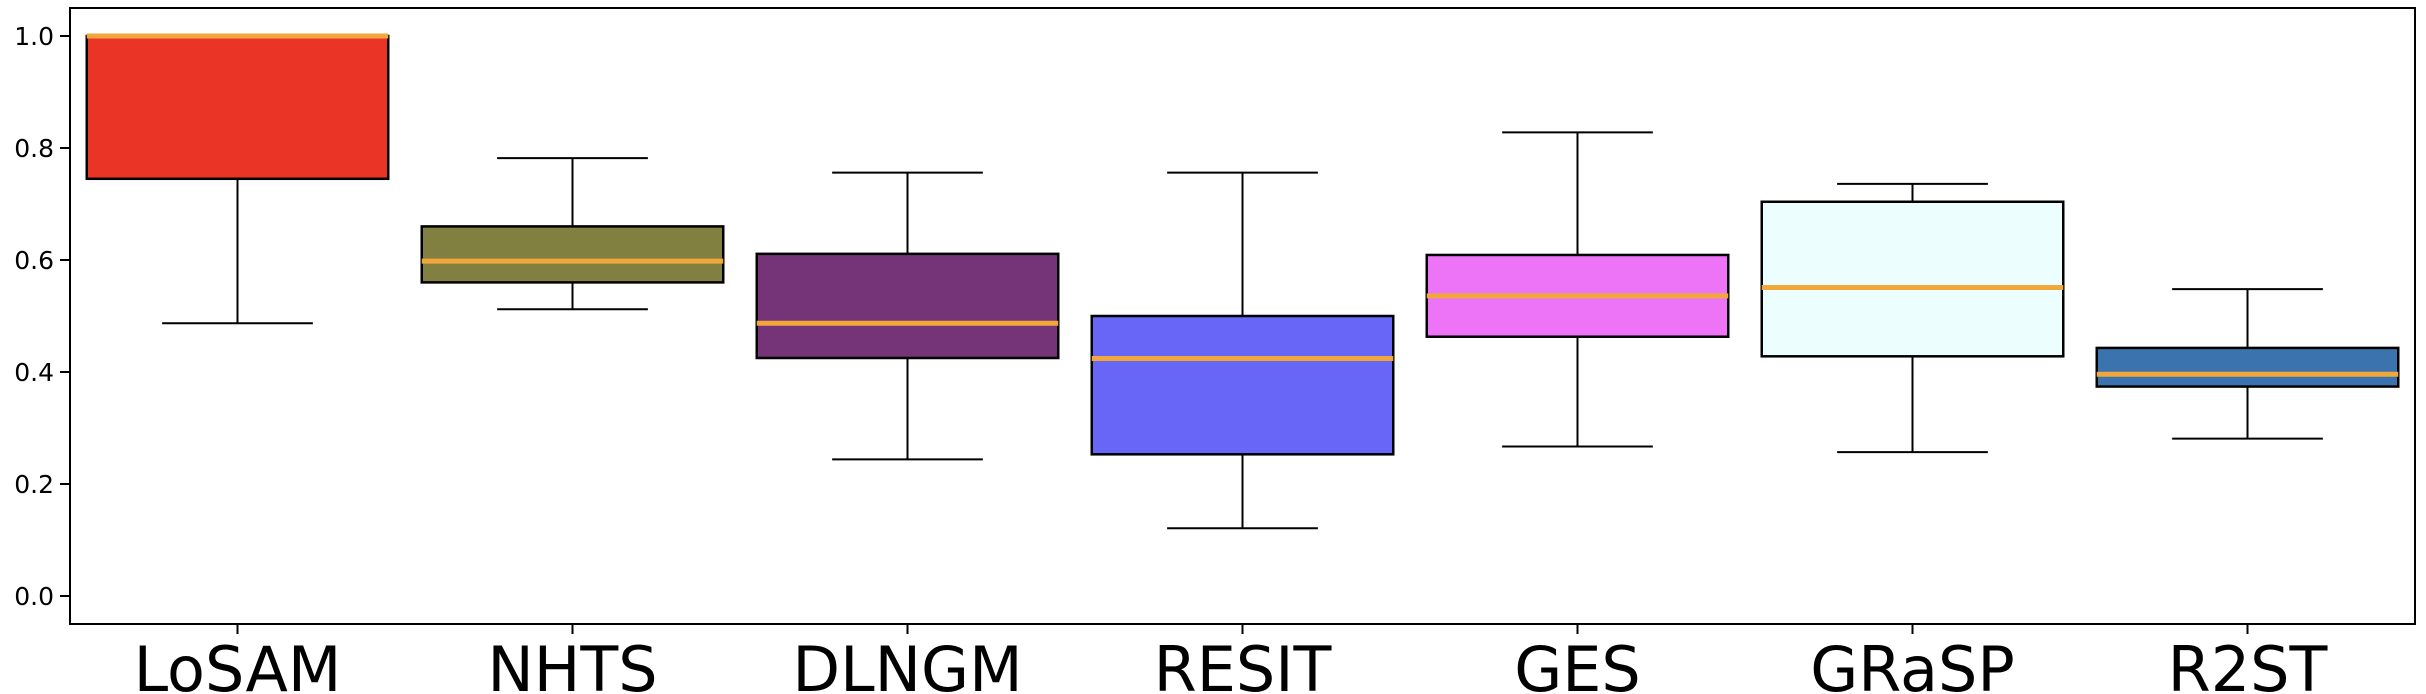 The image size is (2426, 694). I want to click on box-r2st, so click(2247, 364).